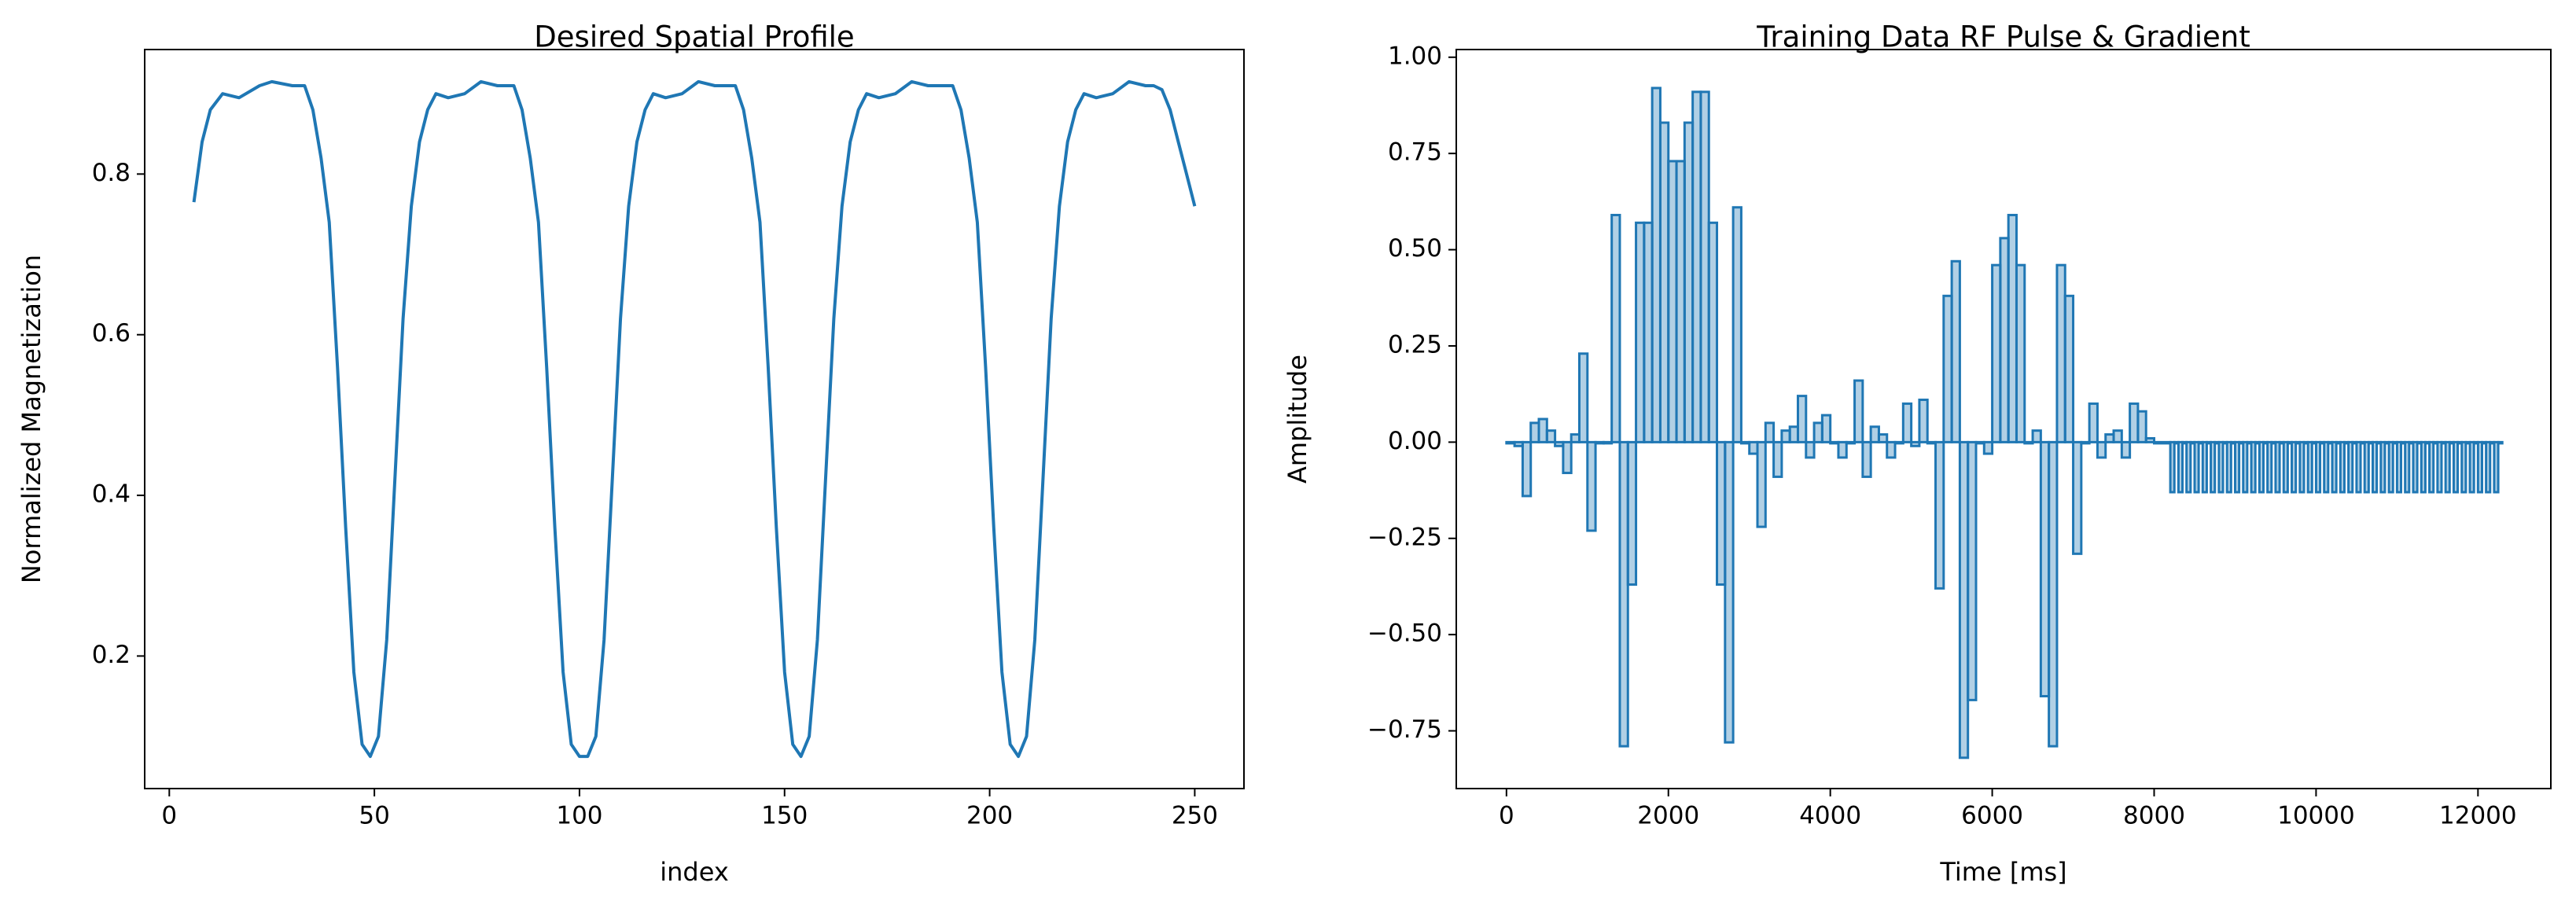 This screenshot has width=2576, height=912. Describe the element at coordinates (784, 816) in the screenshot. I see `x-tick-label: 150` at that location.